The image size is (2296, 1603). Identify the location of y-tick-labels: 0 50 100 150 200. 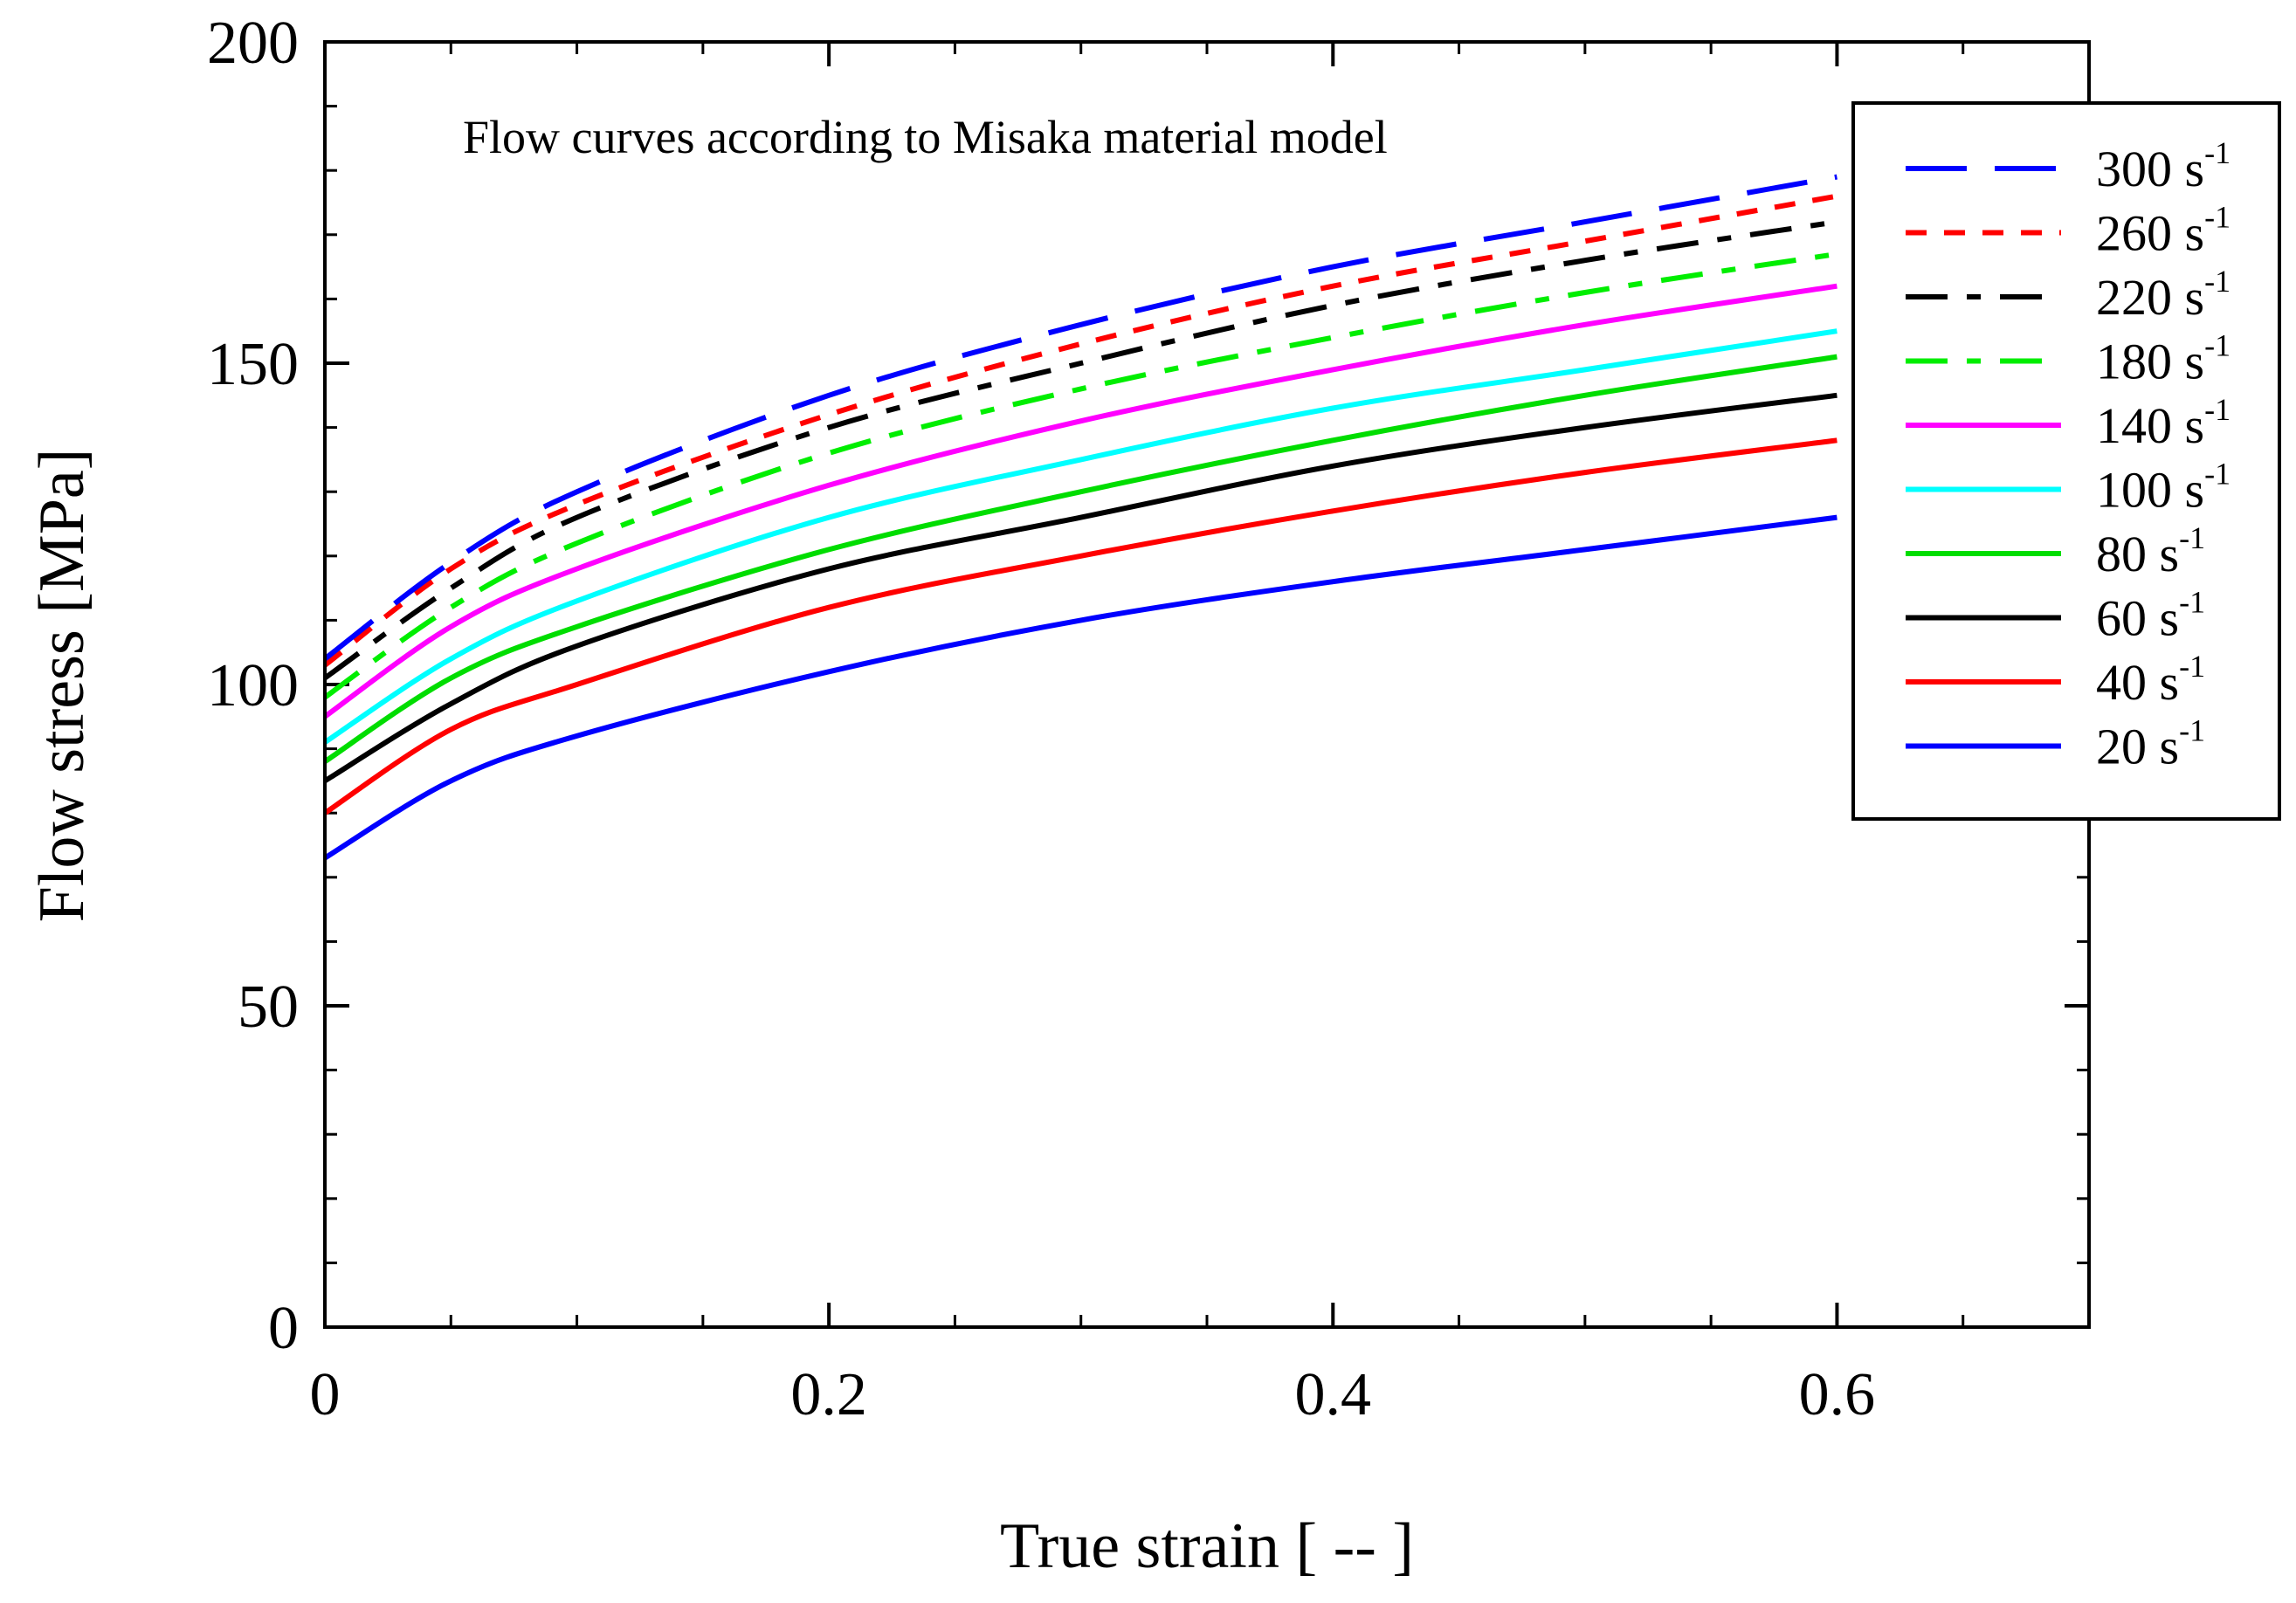
(253, 686).